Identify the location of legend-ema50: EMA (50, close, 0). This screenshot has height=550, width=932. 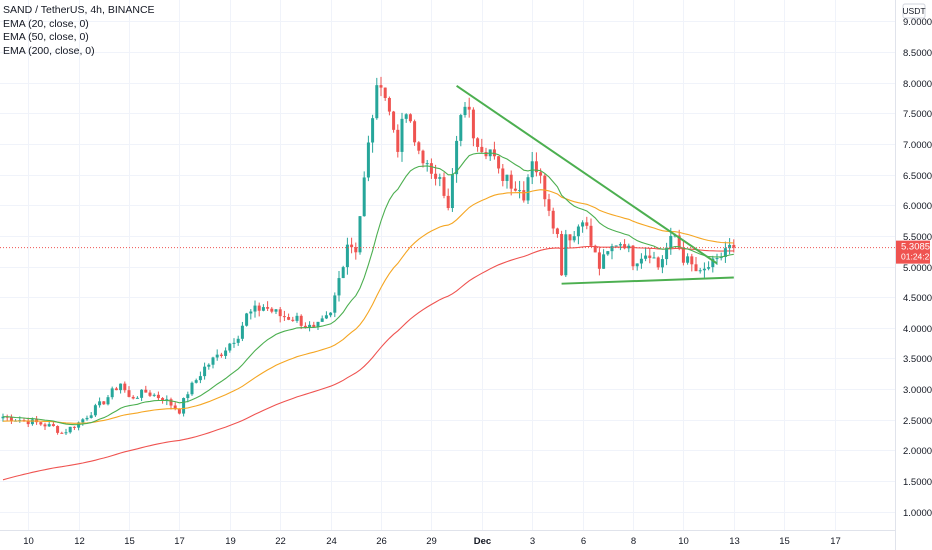
(46, 37).